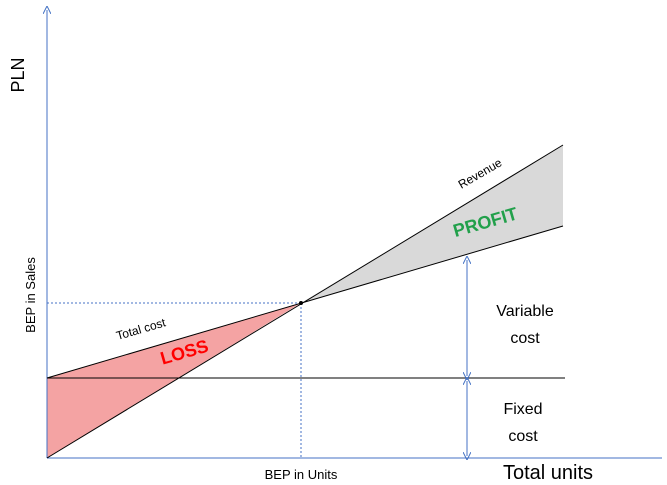  I want to click on bep-sales-label: BEP in Sales, so click(30, 295).